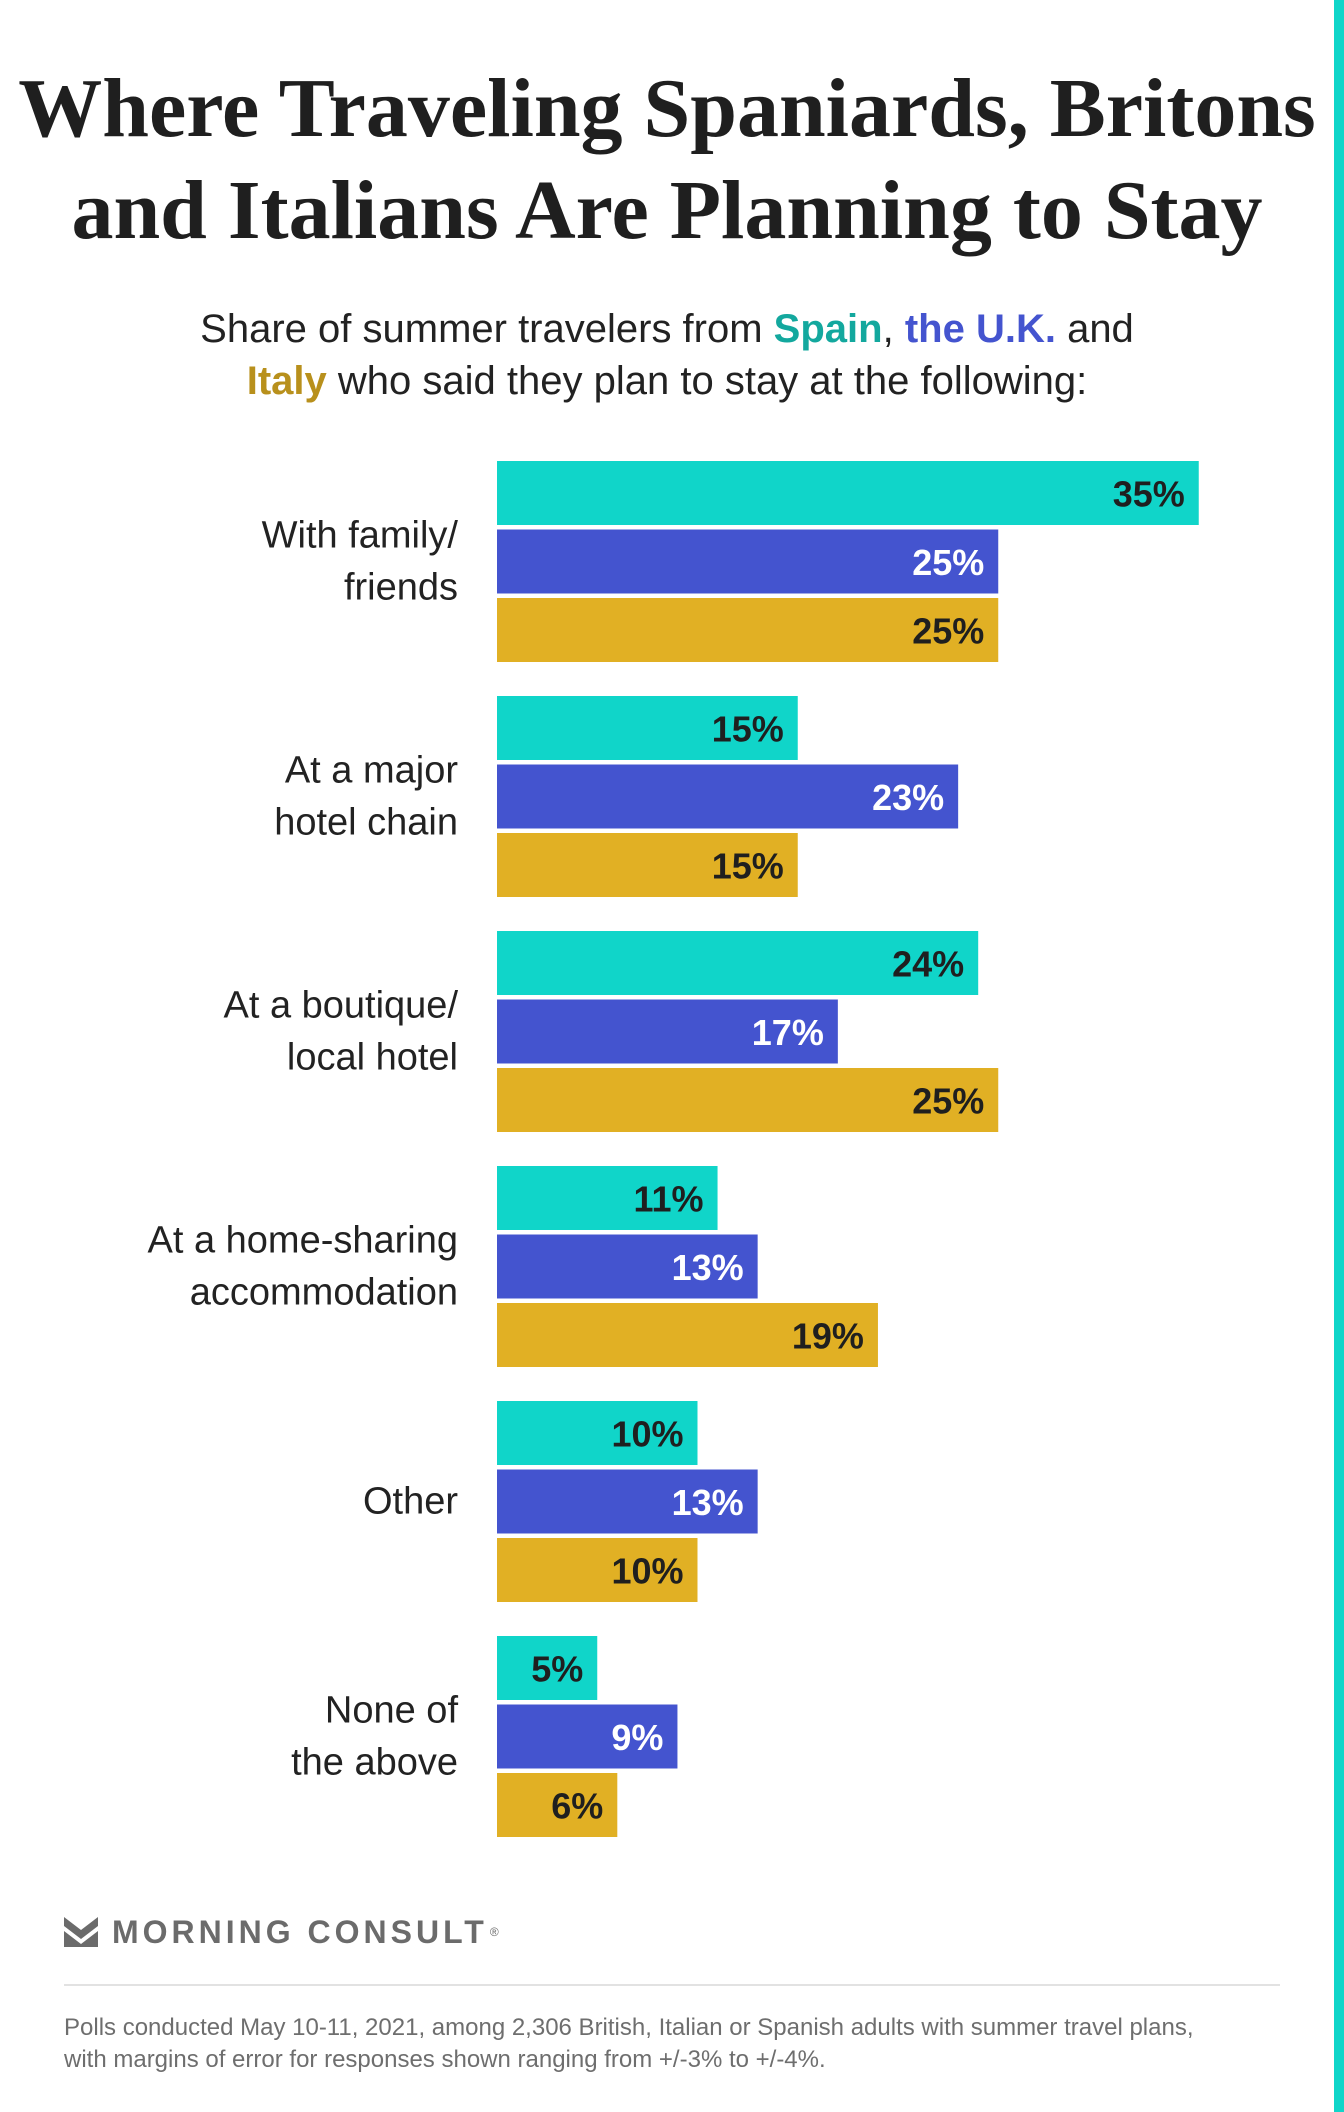 Image resolution: width=1344 pixels, height=2112 pixels. What do you see at coordinates (372, 771) in the screenshot?
I see `category-label: At a major` at bounding box center [372, 771].